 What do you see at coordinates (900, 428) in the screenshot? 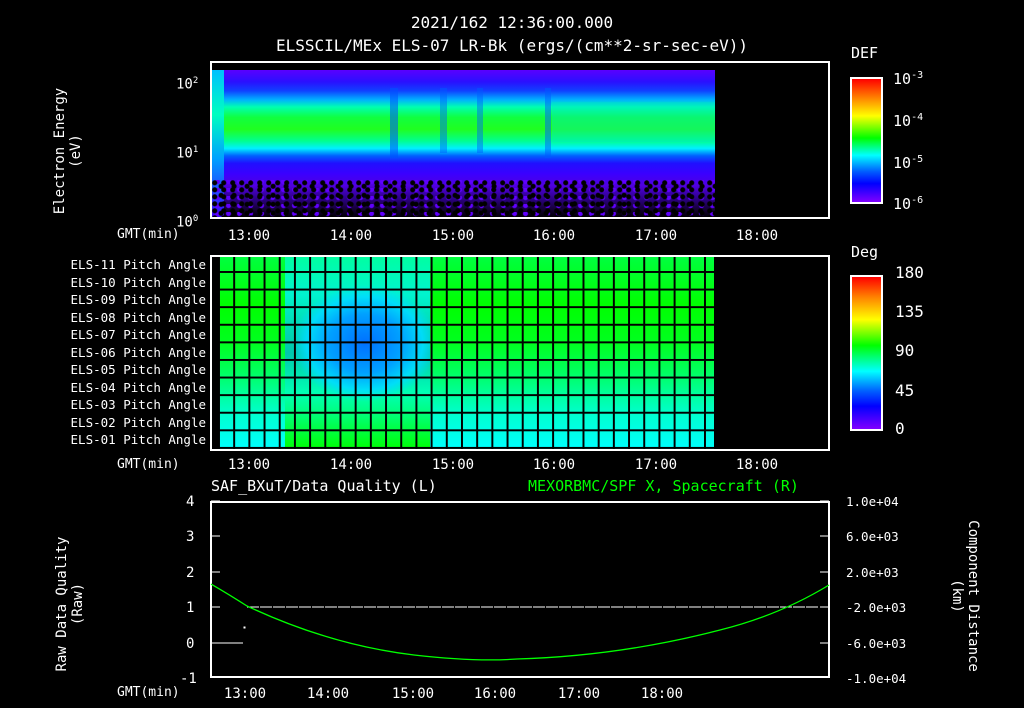
I see `deg-colorbar-label: 0` at bounding box center [900, 428].